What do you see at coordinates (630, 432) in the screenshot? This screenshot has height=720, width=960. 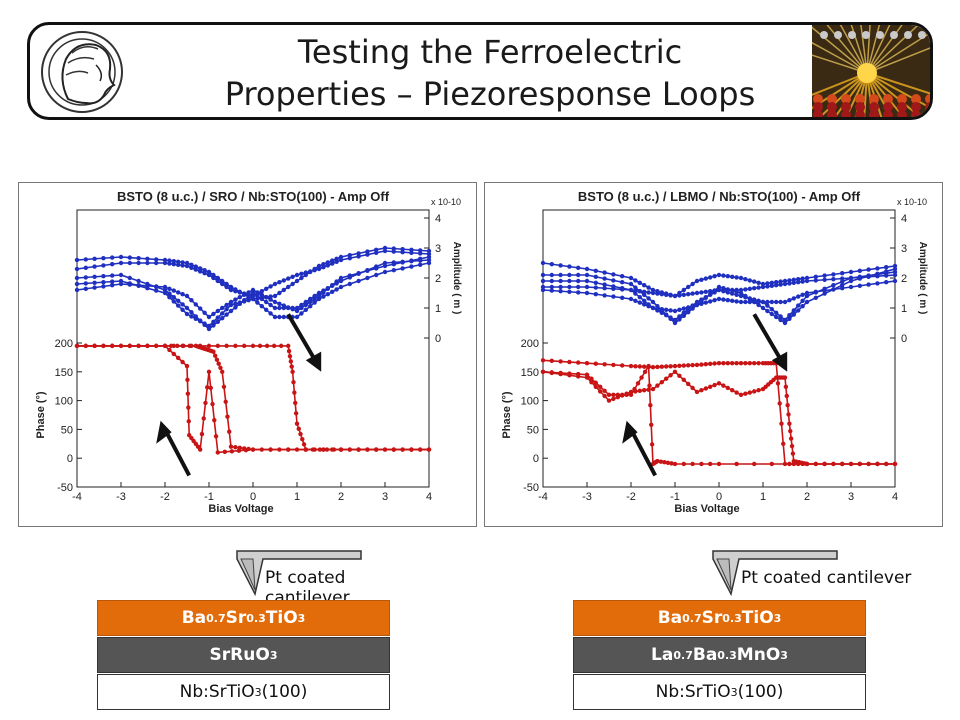 I see `sweep-up-arrowhead` at bounding box center [630, 432].